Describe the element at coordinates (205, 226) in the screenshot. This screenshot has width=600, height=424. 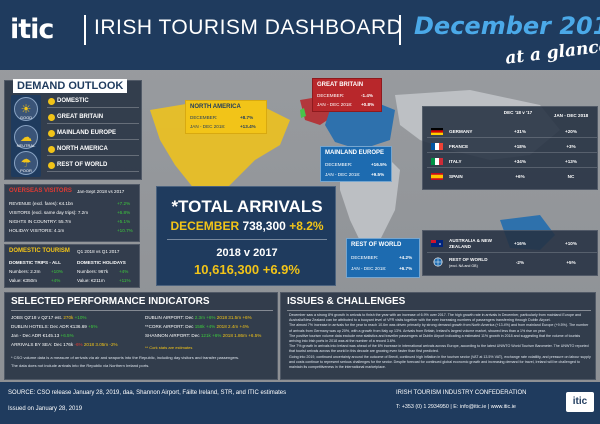
I see `dec-label: DECEMBER` at that location.